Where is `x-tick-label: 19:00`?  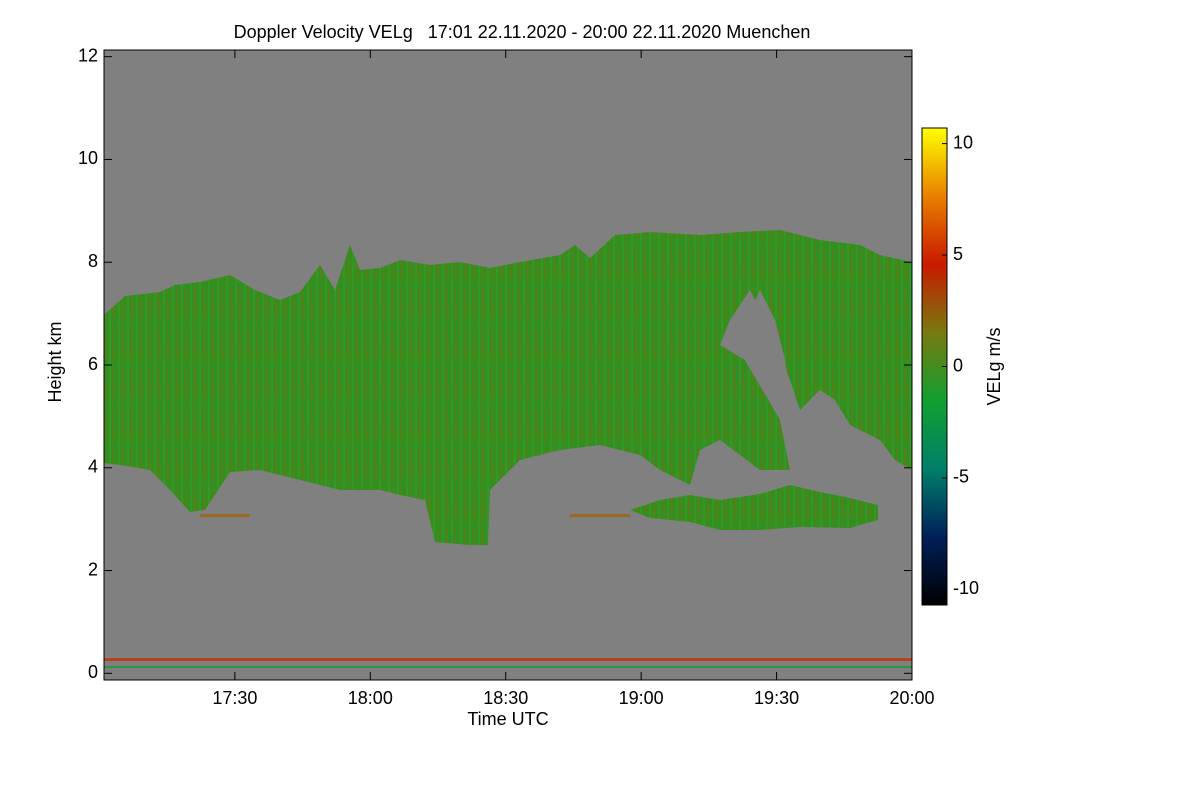 x-tick-label: 19:00 is located at coordinates (641, 698).